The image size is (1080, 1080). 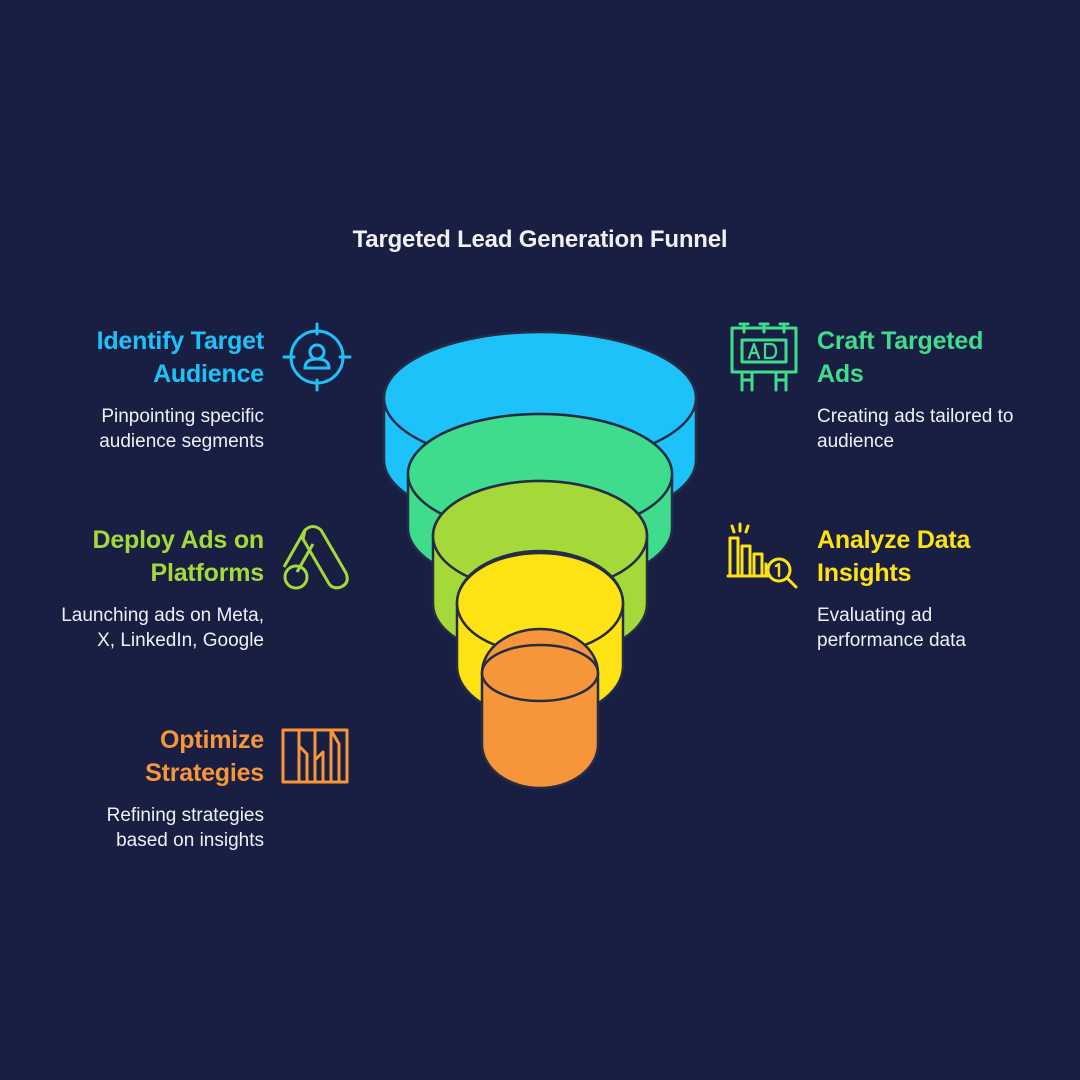 What do you see at coordinates (315, 557) in the screenshot?
I see `google-ads-icon` at bounding box center [315, 557].